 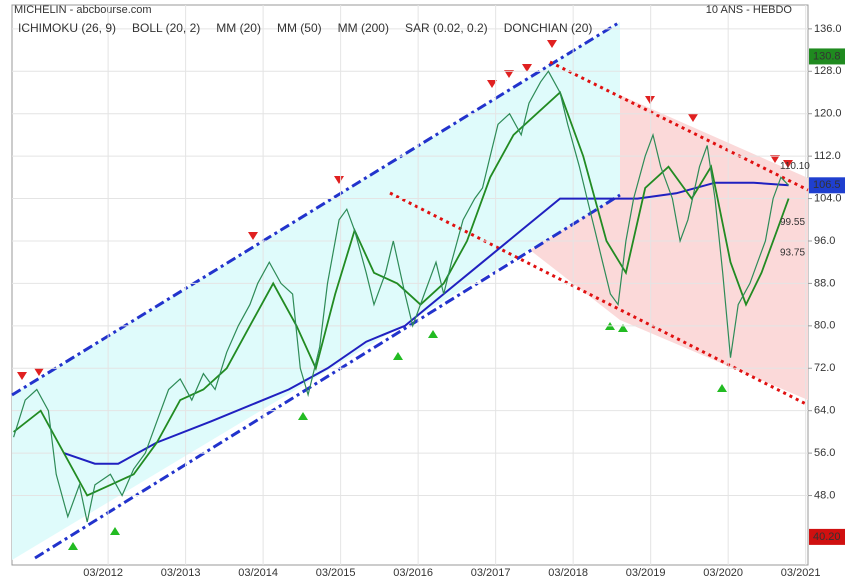 What do you see at coordinates (824, 495) in the screenshot?
I see `y-tick-label: 48.0` at bounding box center [824, 495].